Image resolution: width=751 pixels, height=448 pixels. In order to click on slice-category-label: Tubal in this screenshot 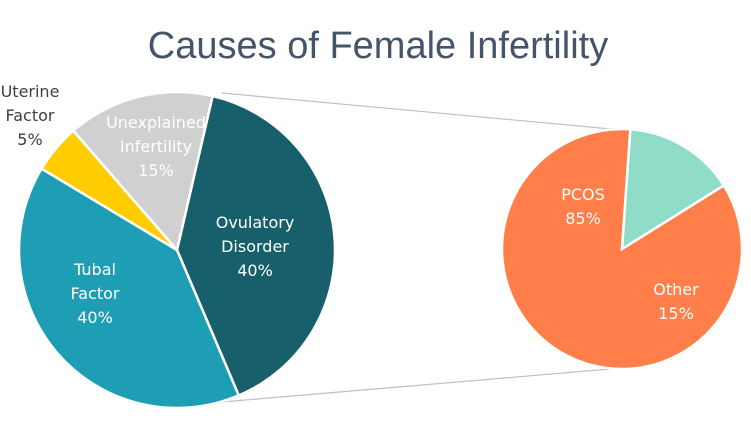, I will do `click(94, 269)`.